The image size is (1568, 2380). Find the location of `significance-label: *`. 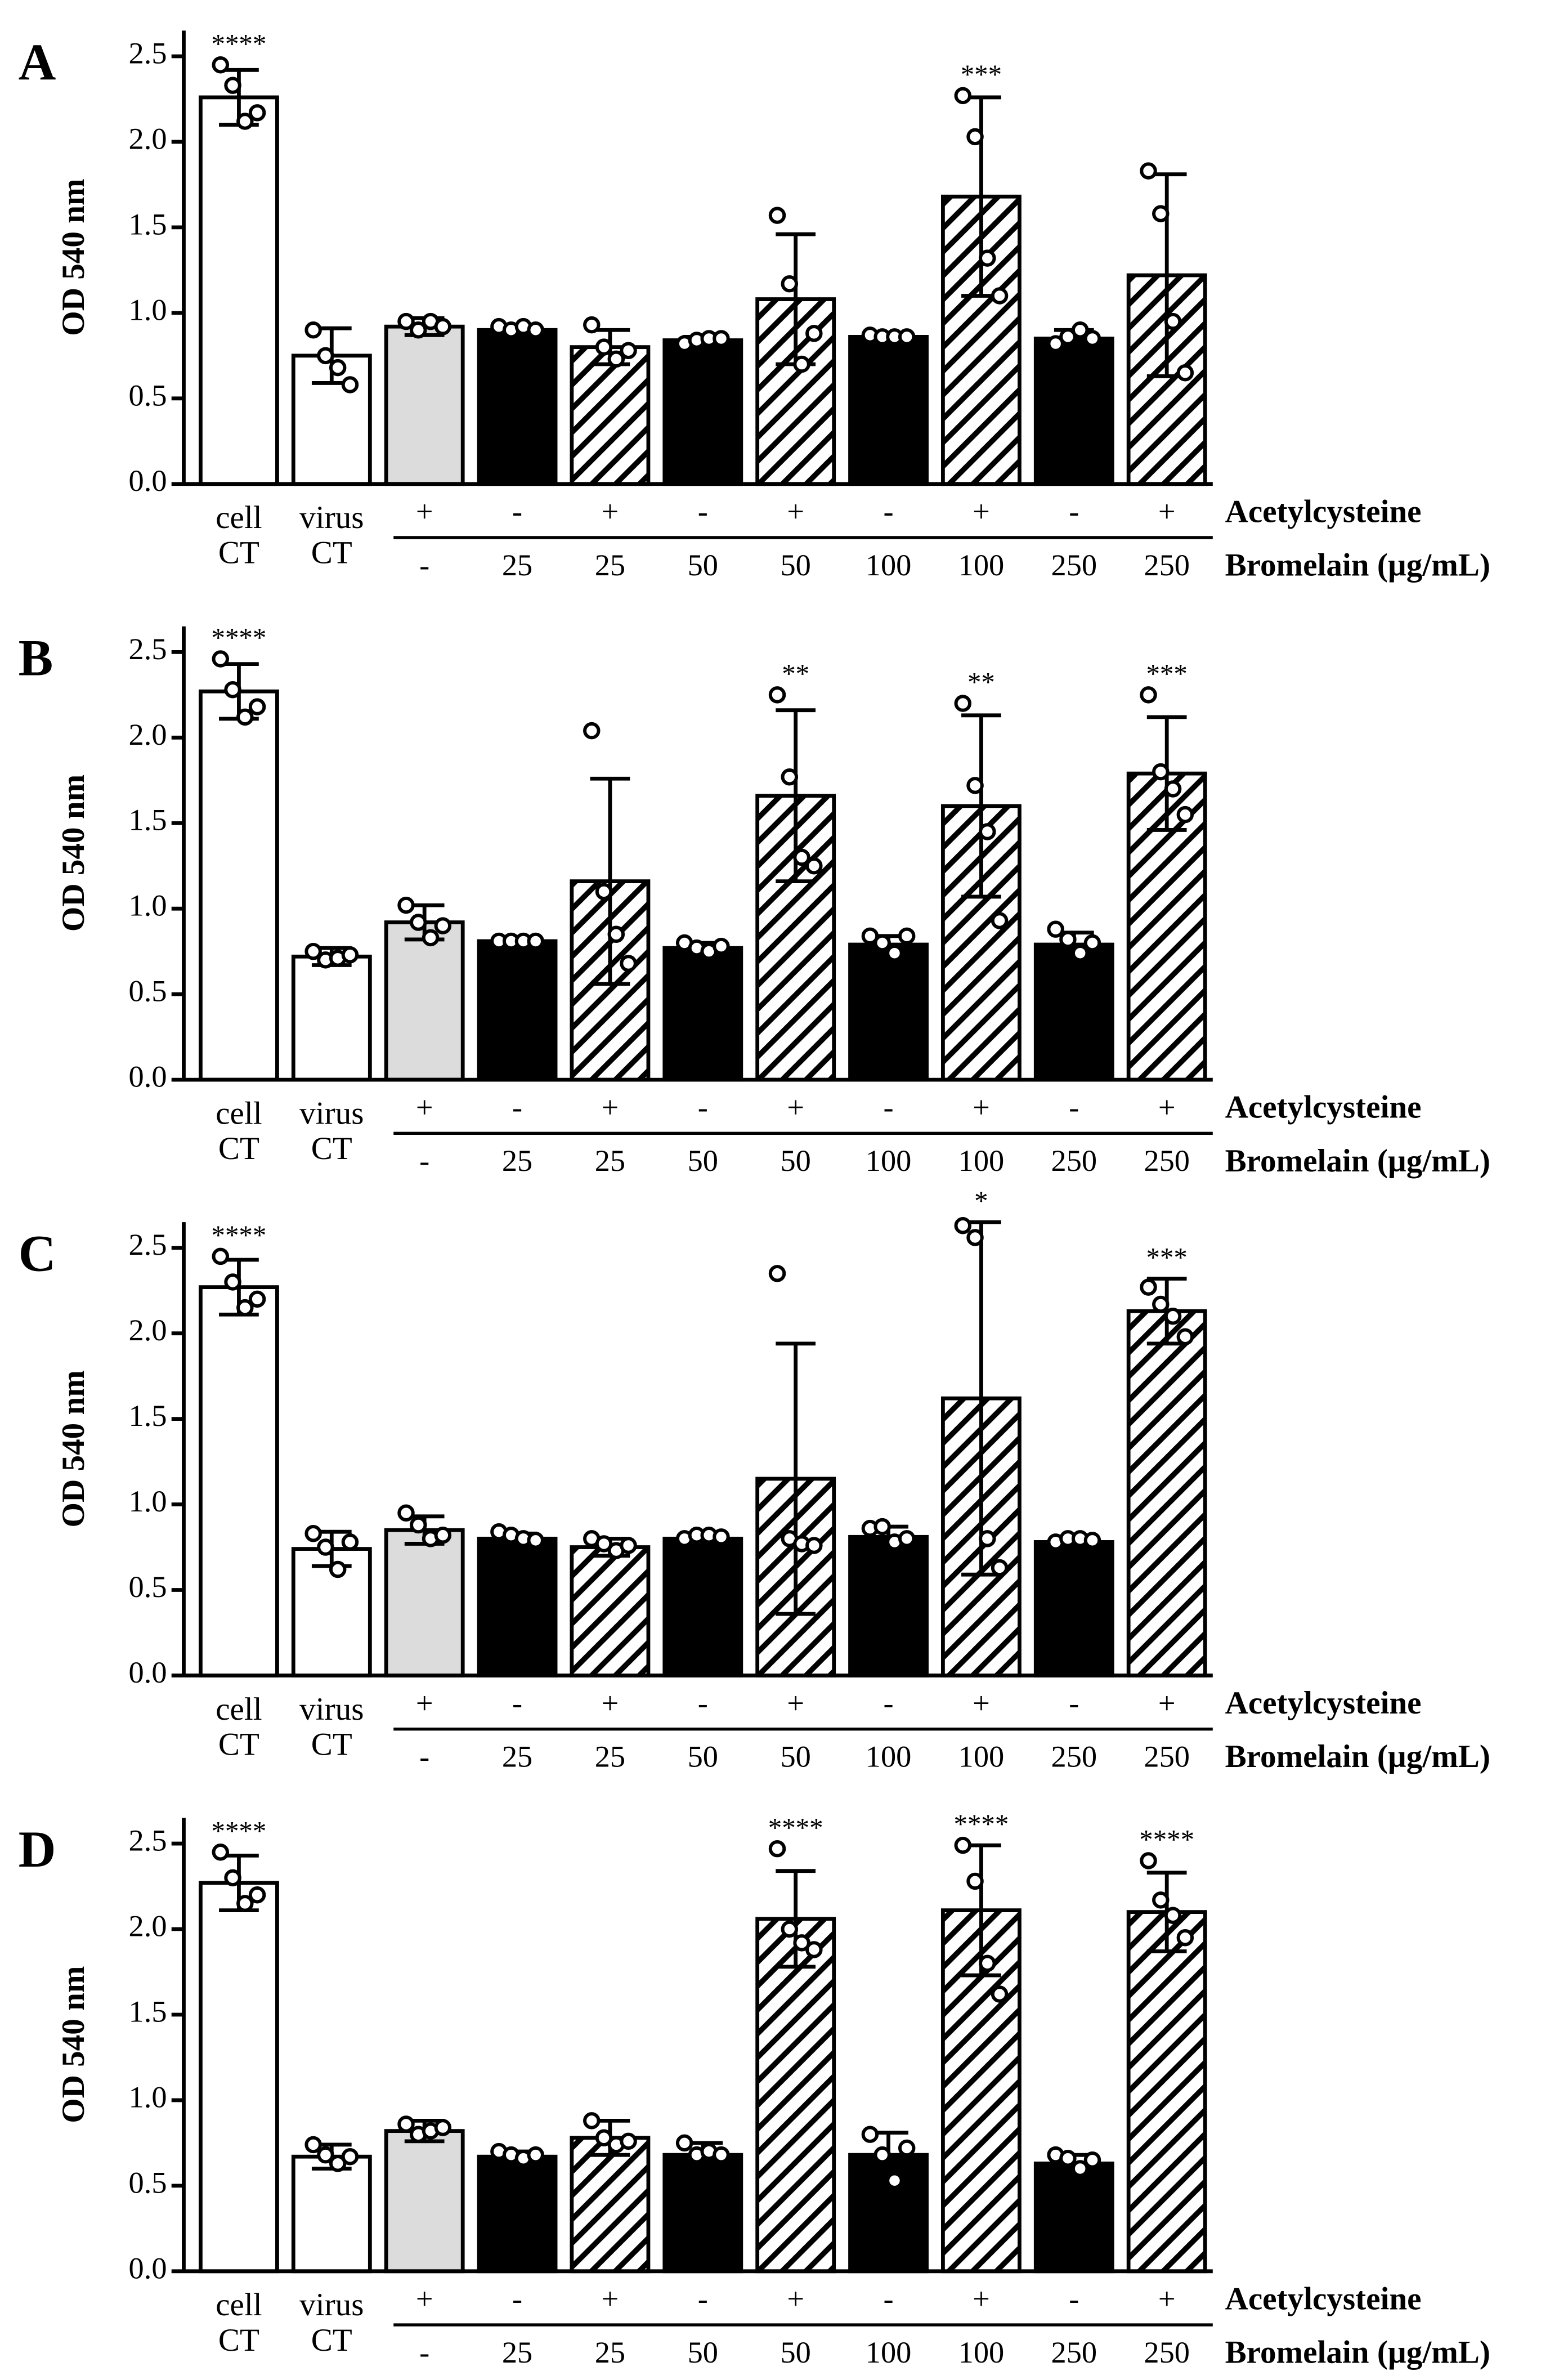

significance-label: * is located at coordinates (981, 1200).